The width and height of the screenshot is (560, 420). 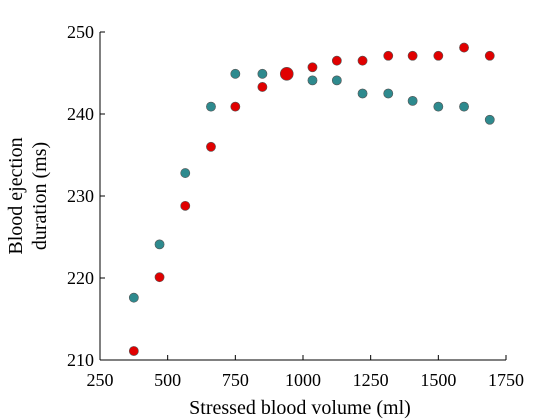 What do you see at coordinates (40, 196) in the screenshot?
I see `y-axis-label-line-2: duration (ms)` at bounding box center [40, 196].